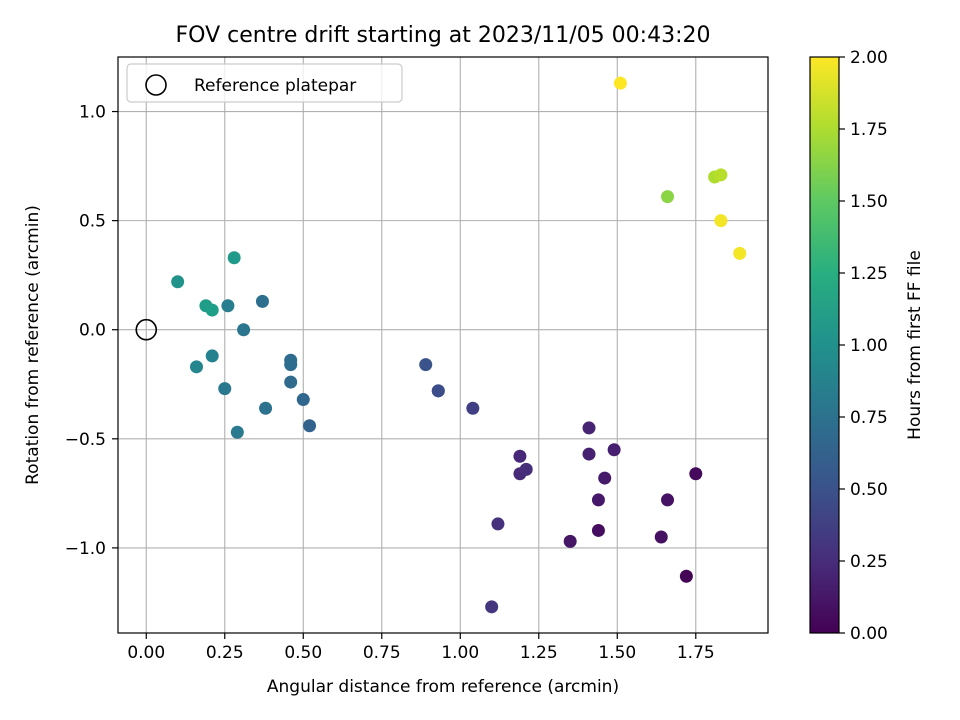  What do you see at coordinates (225, 653) in the screenshot?
I see `x-tick-label: 0.25` at bounding box center [225, 653].